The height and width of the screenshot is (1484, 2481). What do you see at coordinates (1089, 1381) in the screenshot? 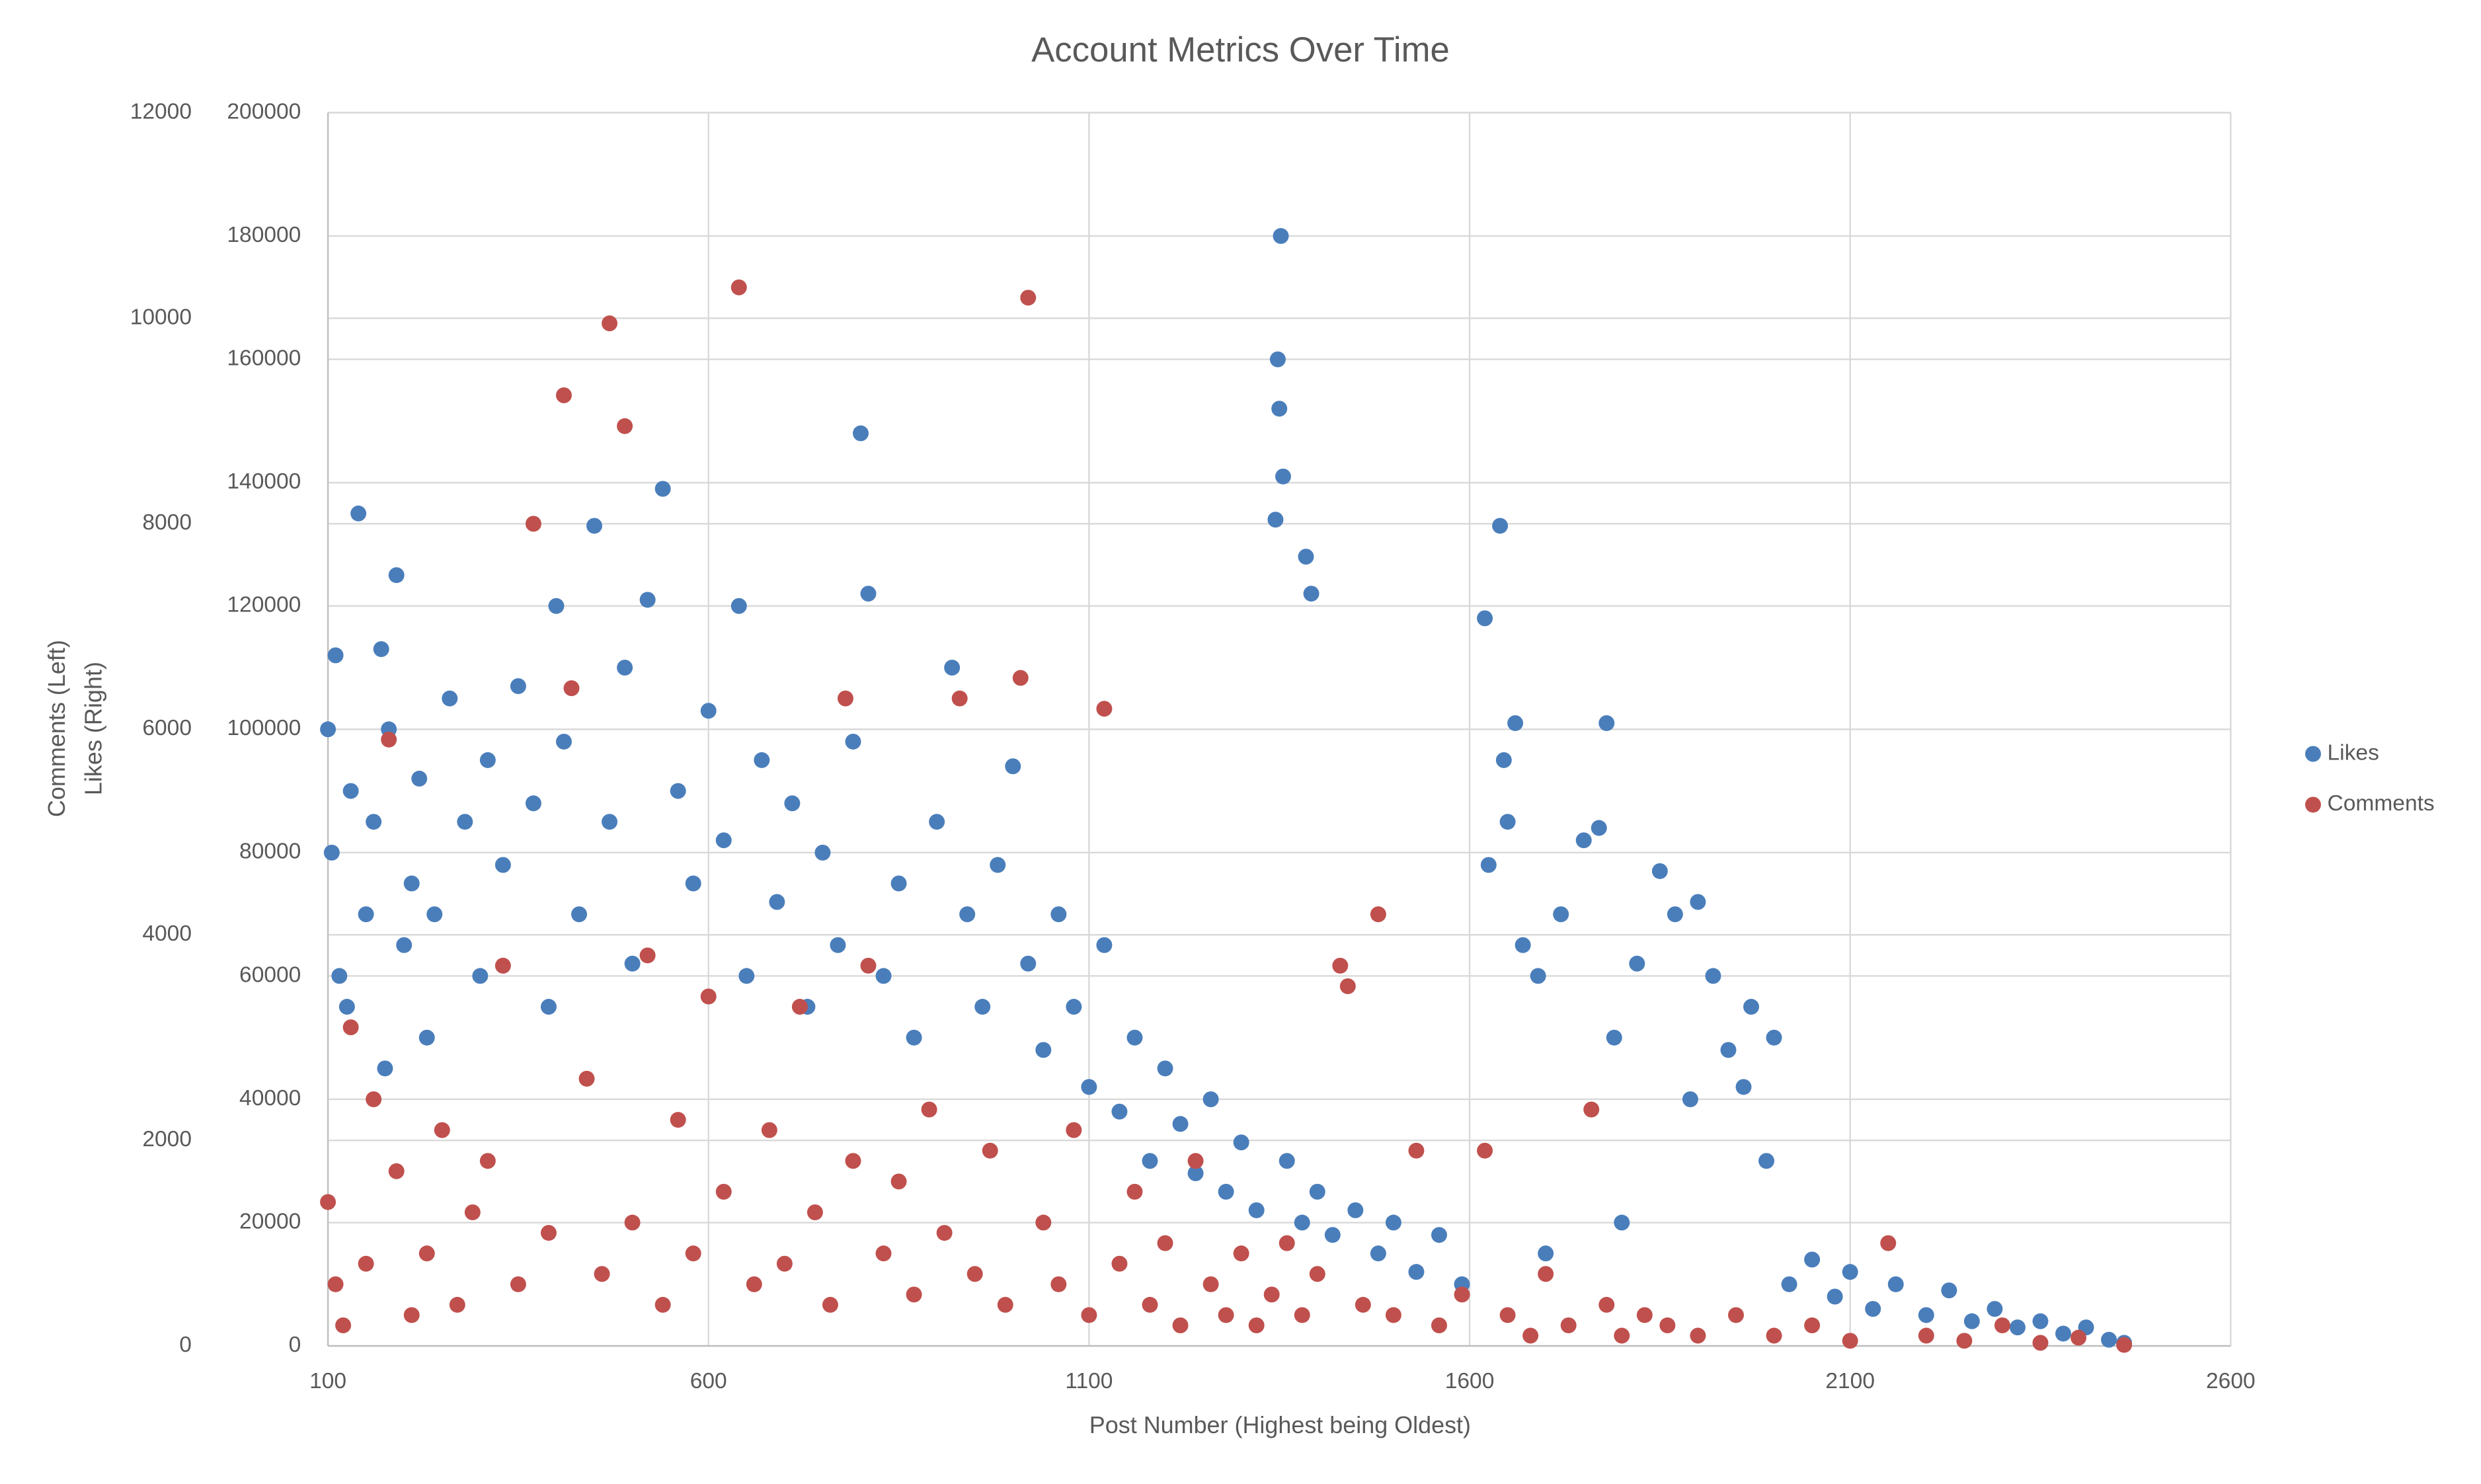
I see `x-tick-label: 1100` at bounding box center [1089, 1381].